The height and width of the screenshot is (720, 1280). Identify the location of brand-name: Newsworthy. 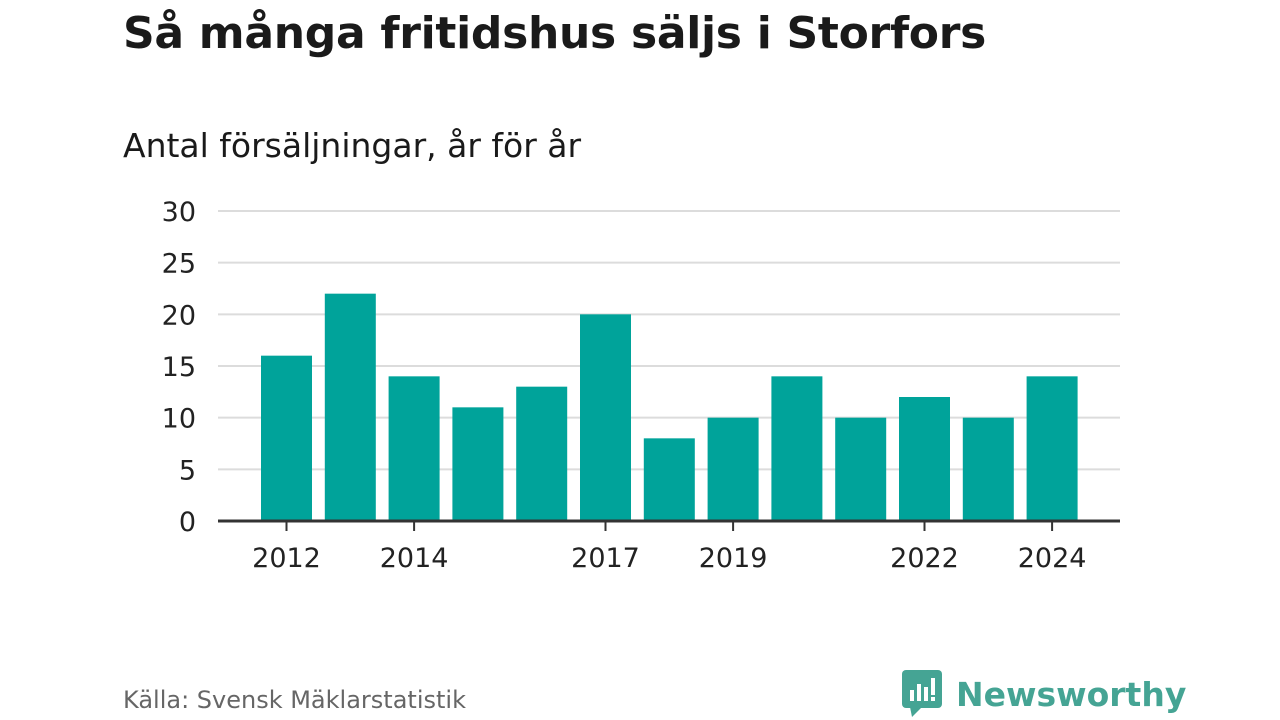
(1071, 694).